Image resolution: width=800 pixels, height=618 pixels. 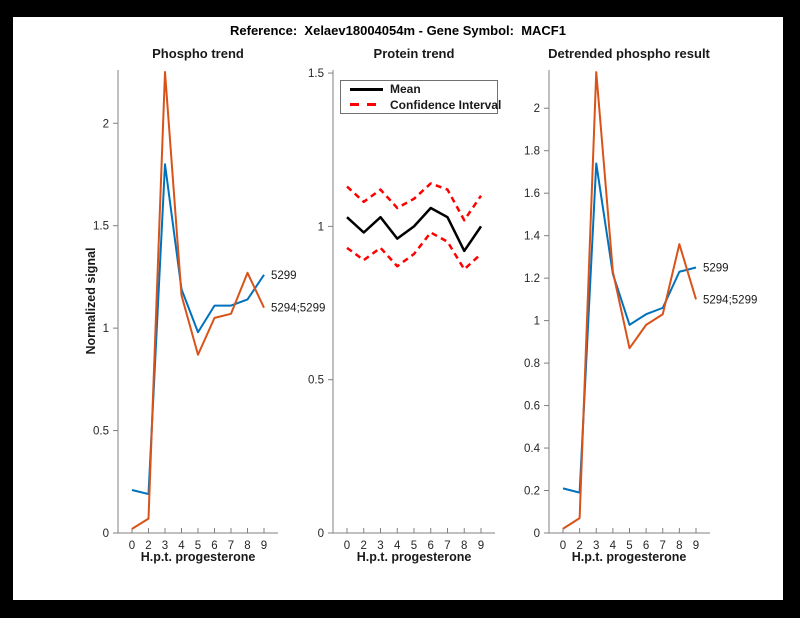 What do you see at coordinates (532, 449) in the screenshot?
I see `y-tick-label: 0.4` at bounding box center [532, 449].